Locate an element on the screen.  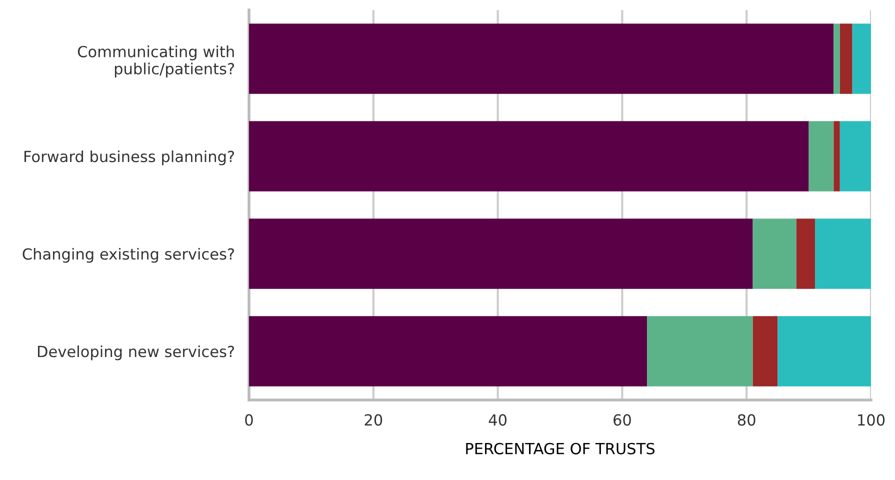
x-tick-label: 40 is located at coordinates (497, 420).